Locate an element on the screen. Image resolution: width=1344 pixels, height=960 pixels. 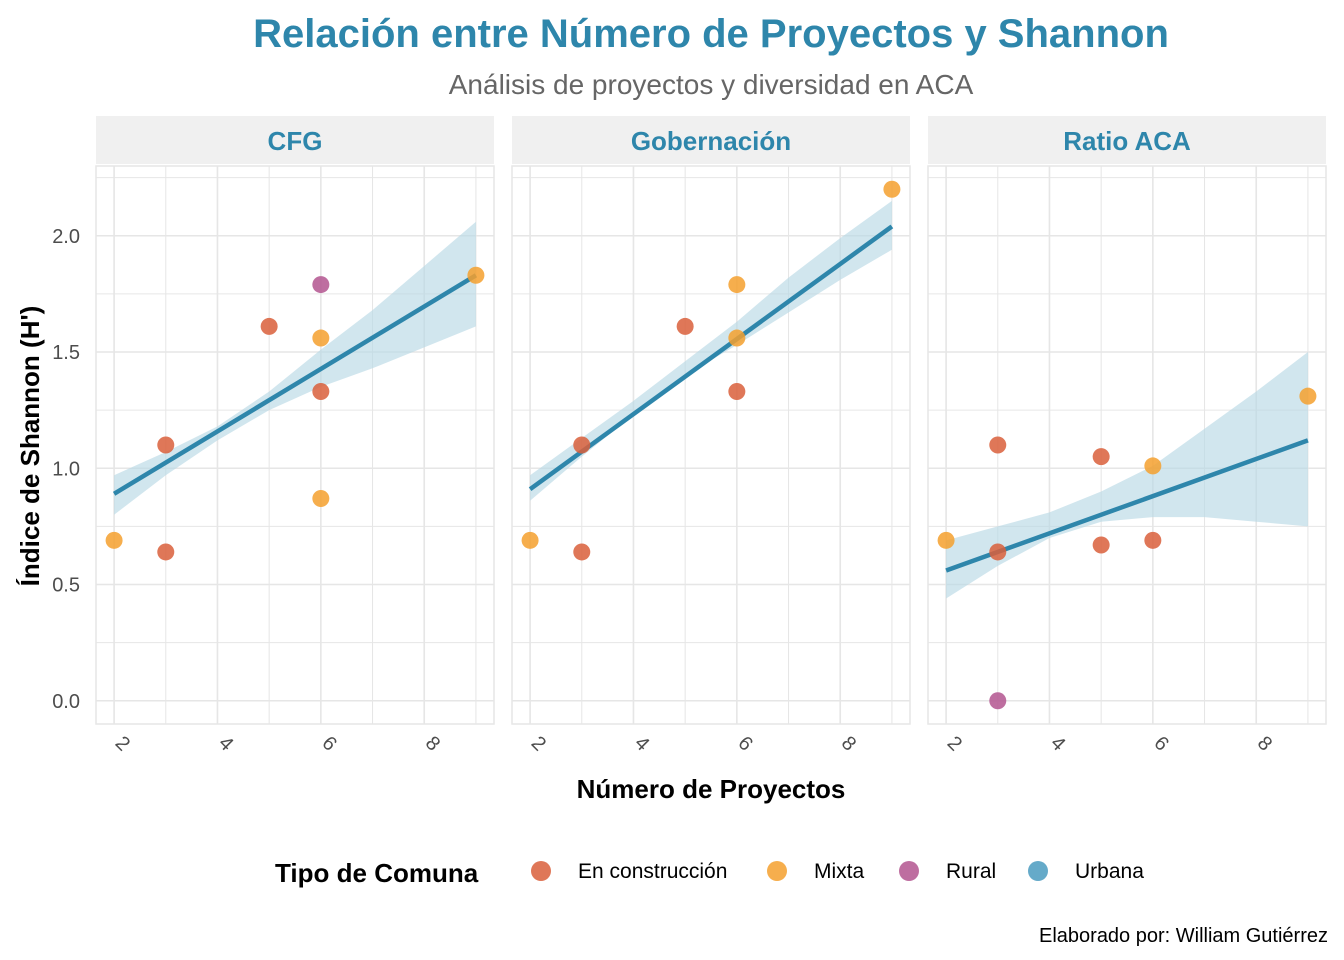
legend-label-construccion: En construcción is located at coordinates (652, 871).